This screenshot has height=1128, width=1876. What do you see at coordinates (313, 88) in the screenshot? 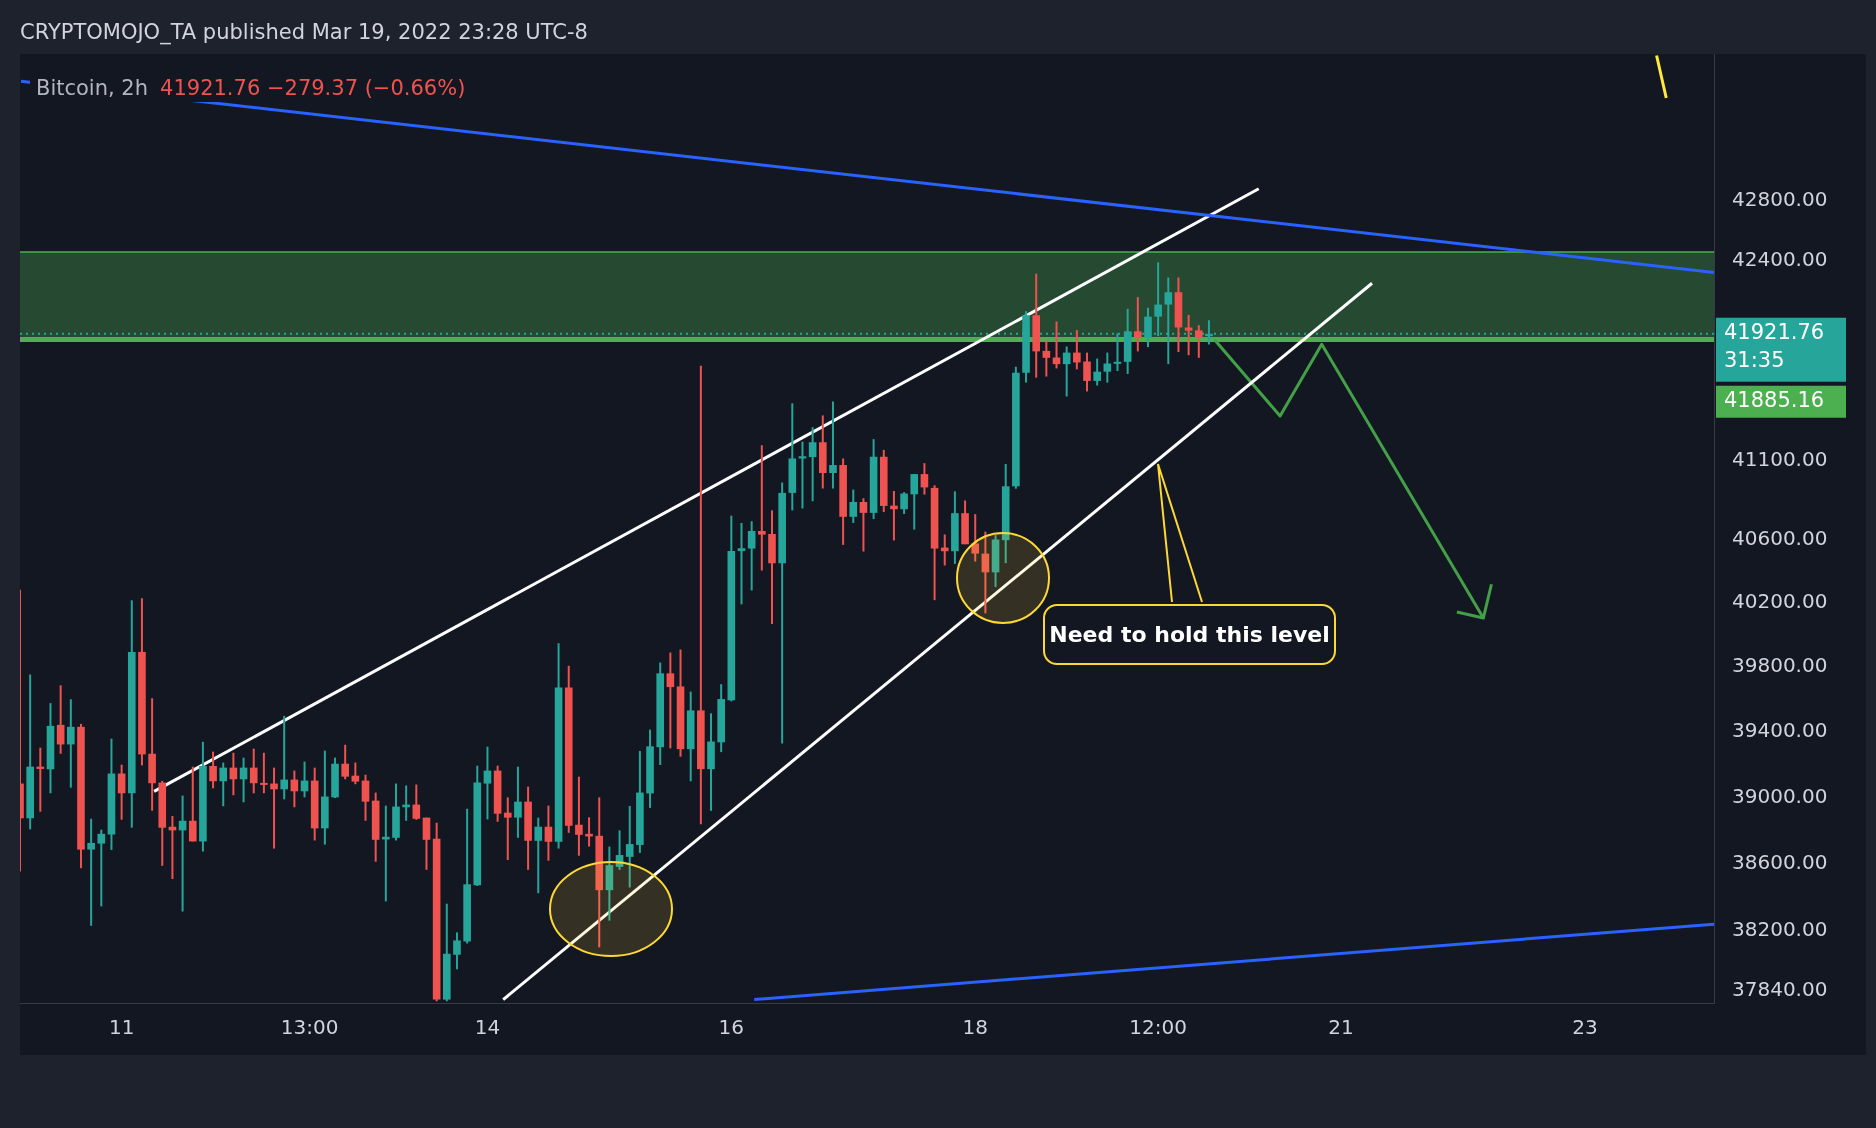
I see `annotation: 41921.76 −279.37 (−0.66%)` at bounding box center [313, 88].